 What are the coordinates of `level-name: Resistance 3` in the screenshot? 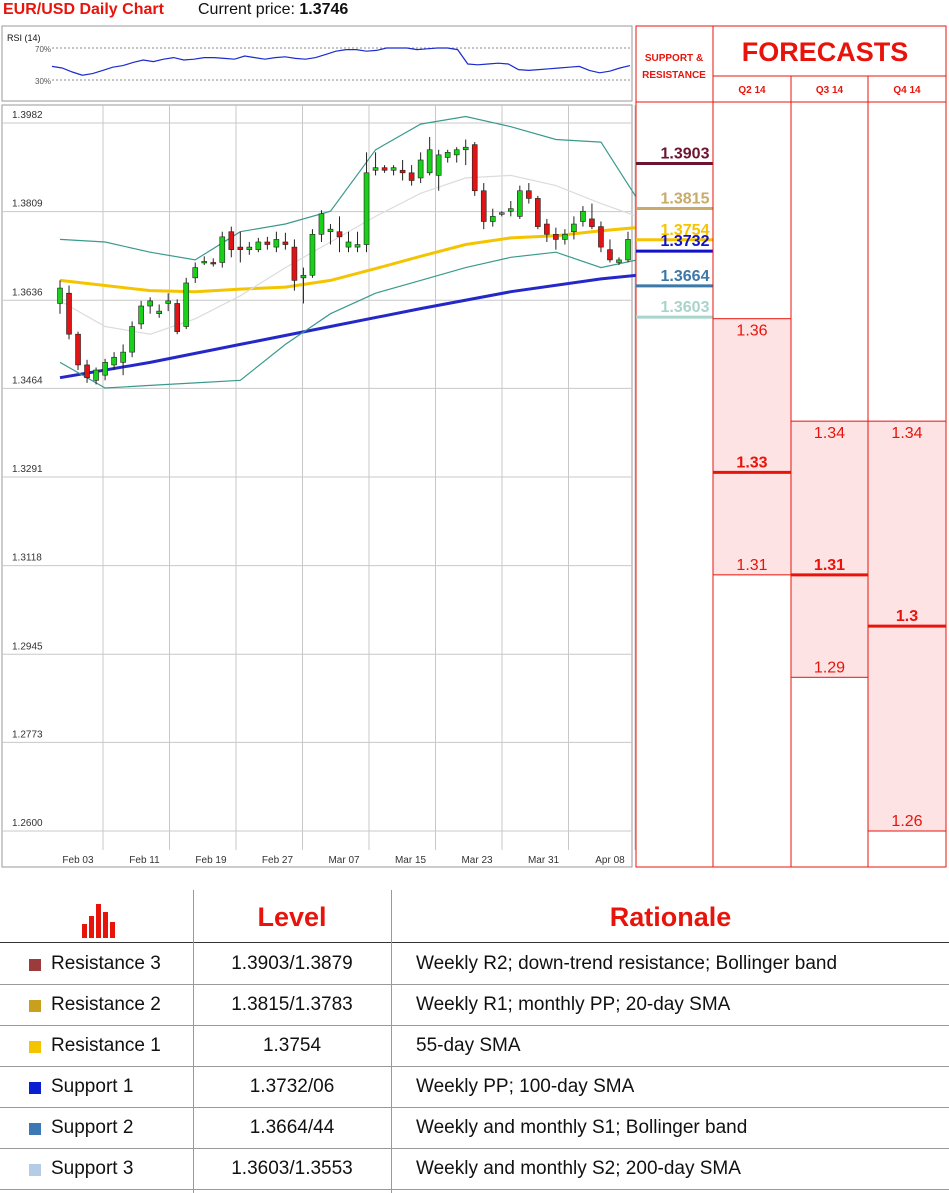 It's located at (106, 963).